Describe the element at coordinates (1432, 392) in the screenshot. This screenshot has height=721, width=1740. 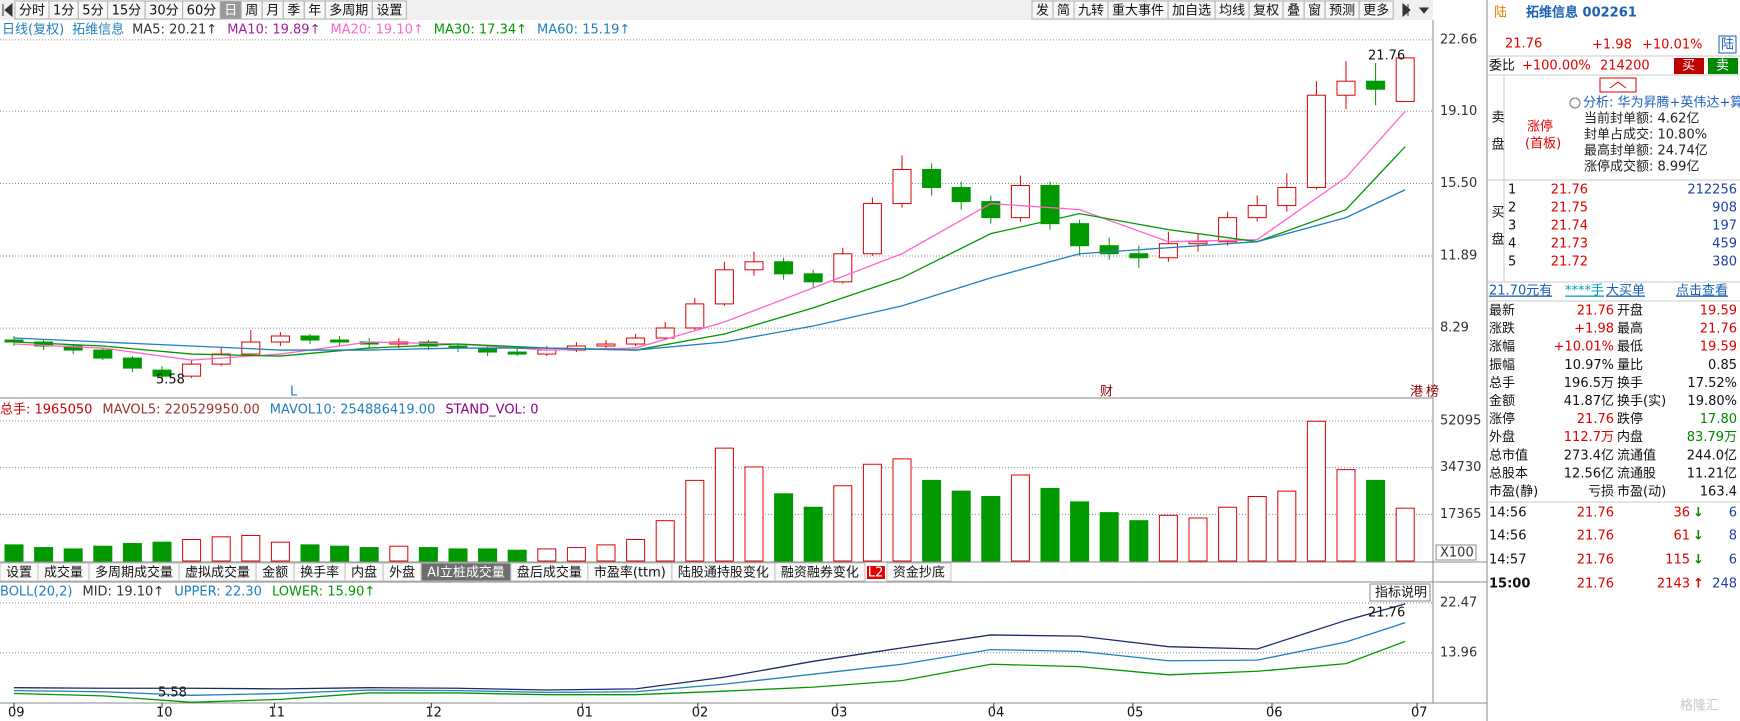
I see `annotation: 榜` at that location.